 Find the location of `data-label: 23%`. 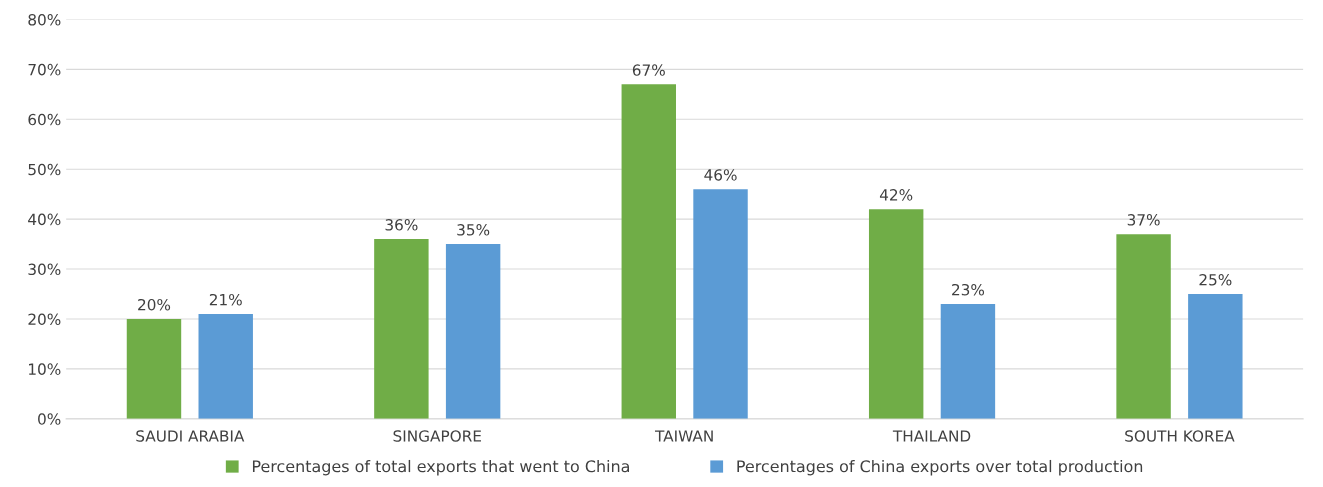

data-label: 23% is located at coordinates (968, 289).